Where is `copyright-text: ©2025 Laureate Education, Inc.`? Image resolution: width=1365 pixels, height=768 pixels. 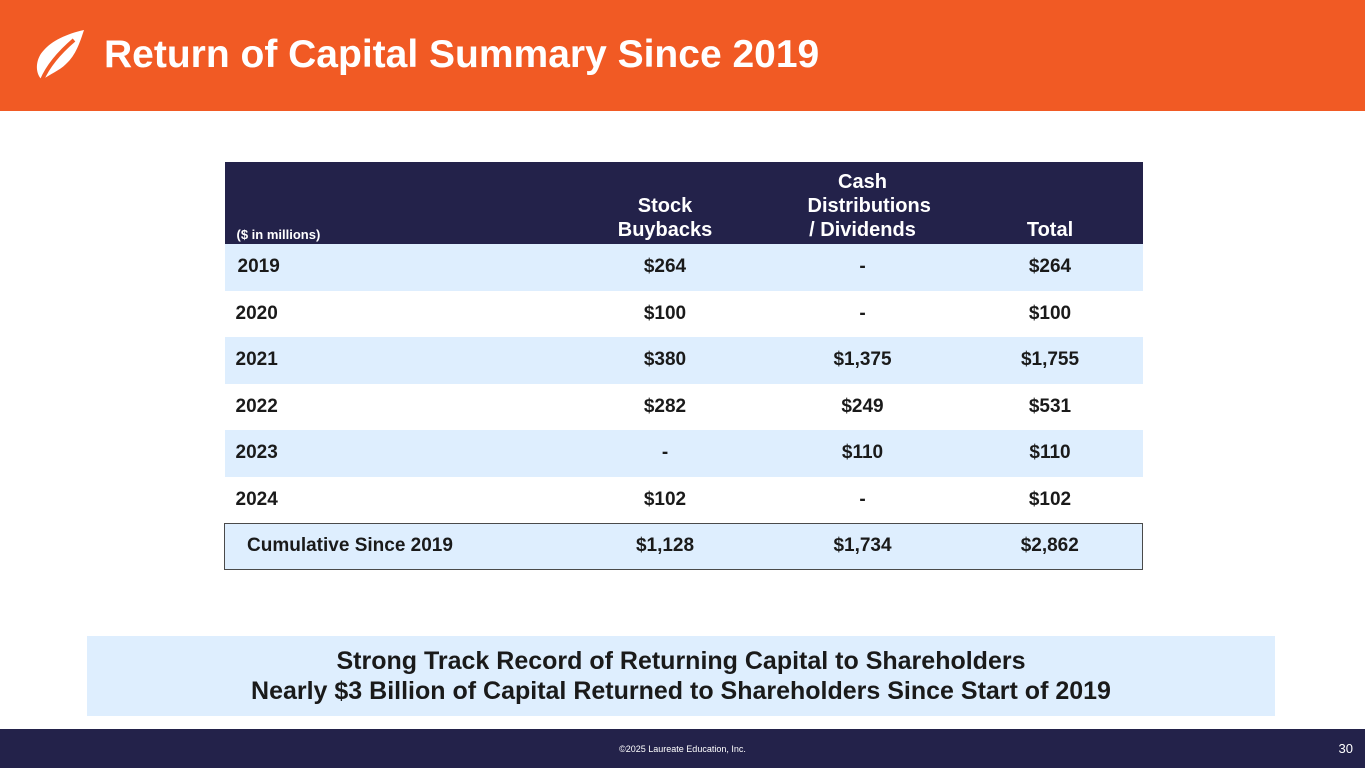 copyright-text: ©2025 Laureate Education, Inc. is located at coordinates (682, 749).